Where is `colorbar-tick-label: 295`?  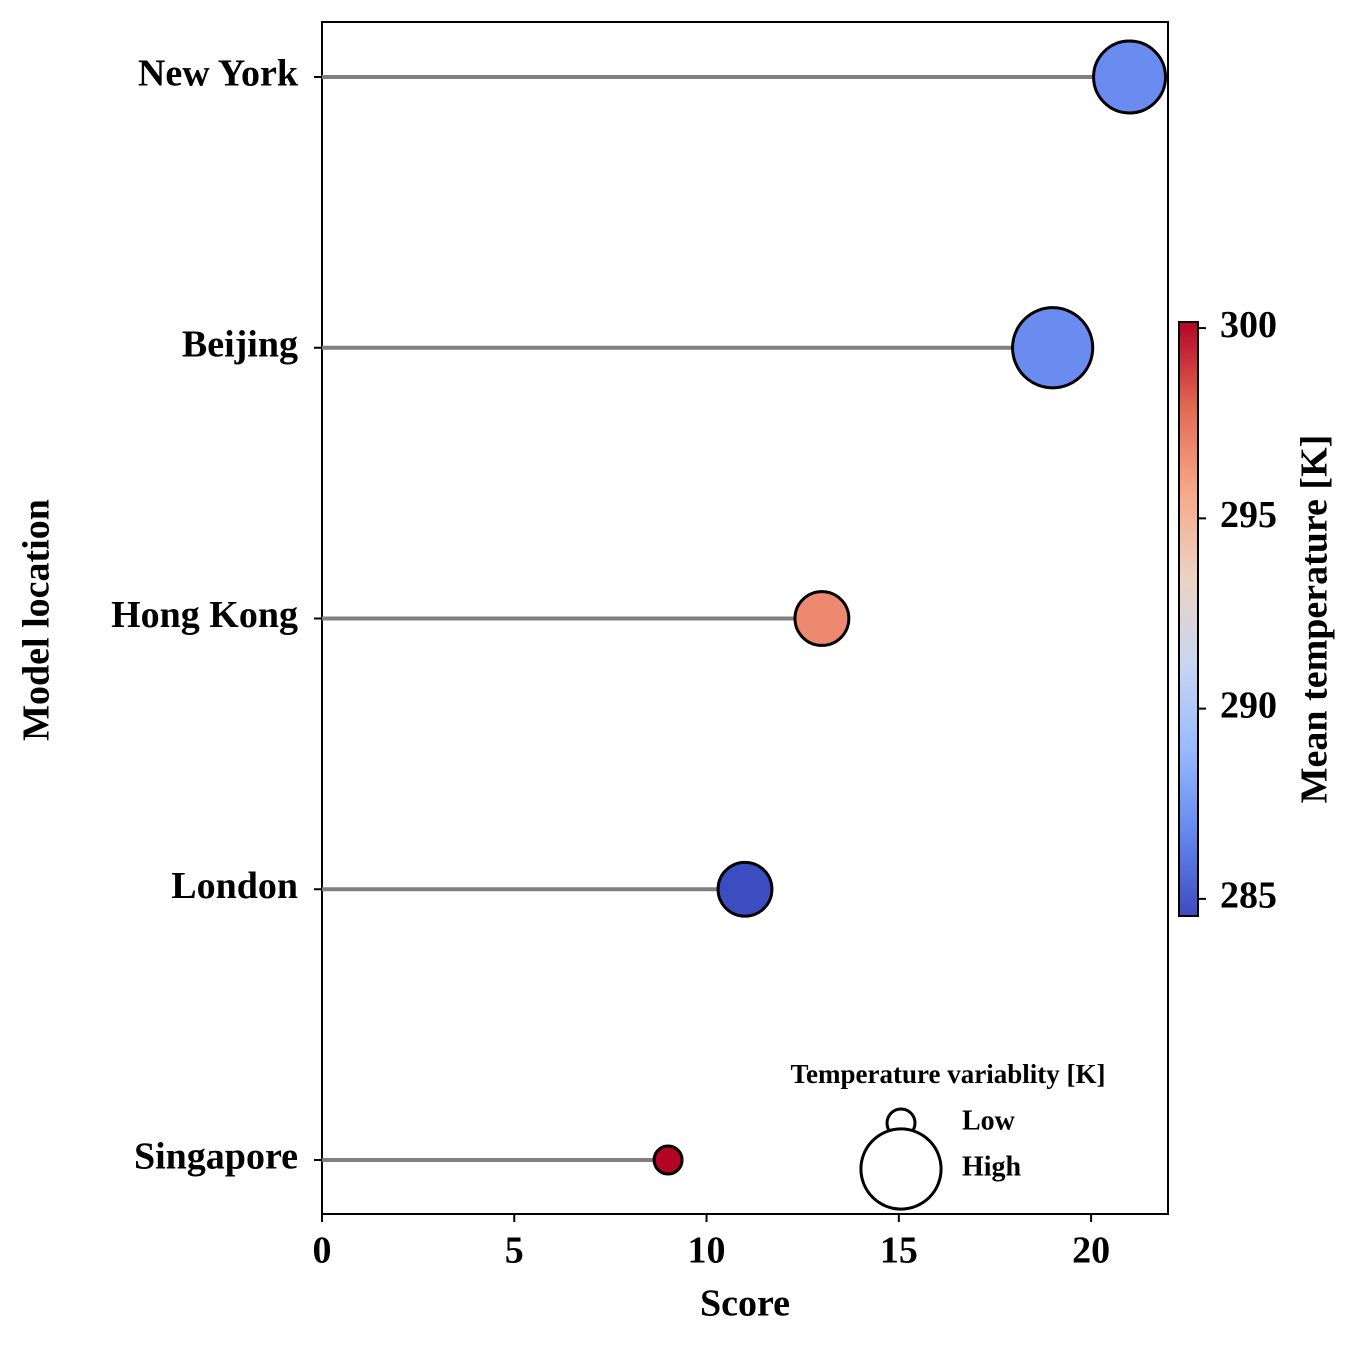 colorbar-tick-label: 295 is located at coordinates (1248, 515).